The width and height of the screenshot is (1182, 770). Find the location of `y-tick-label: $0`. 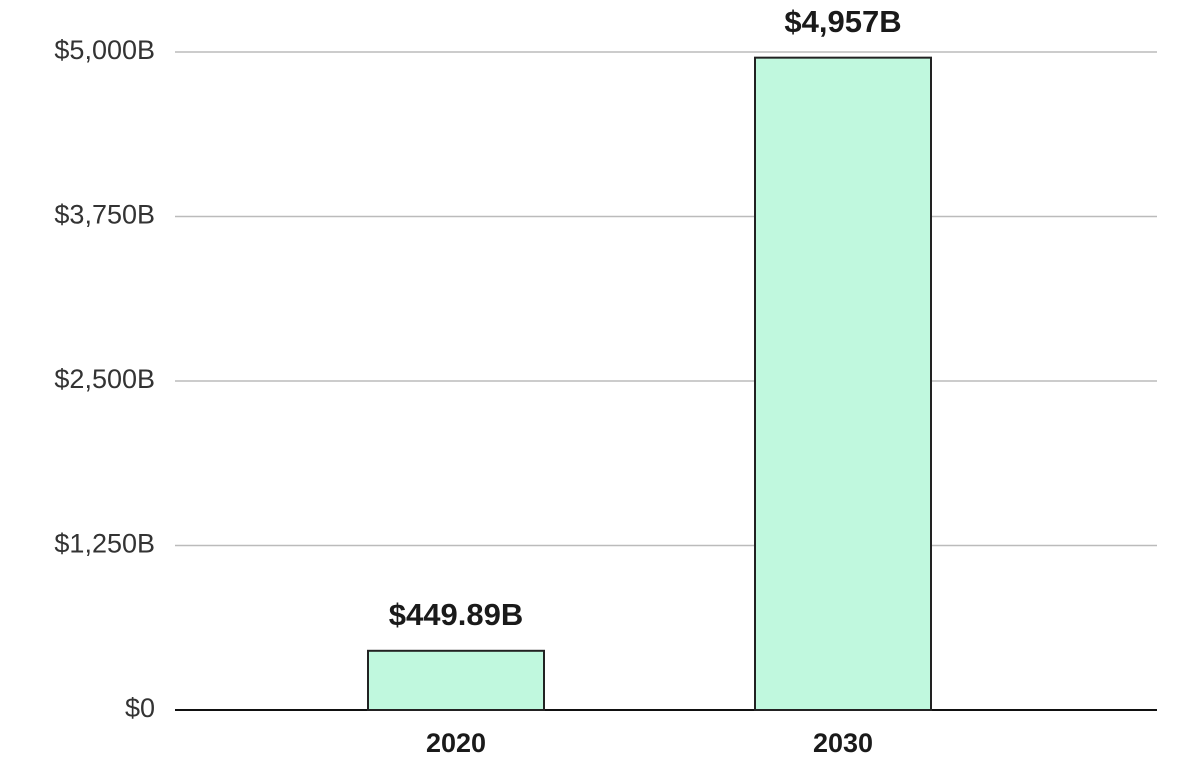

y-tick-label: $0 is located at coordinates (140, 708).